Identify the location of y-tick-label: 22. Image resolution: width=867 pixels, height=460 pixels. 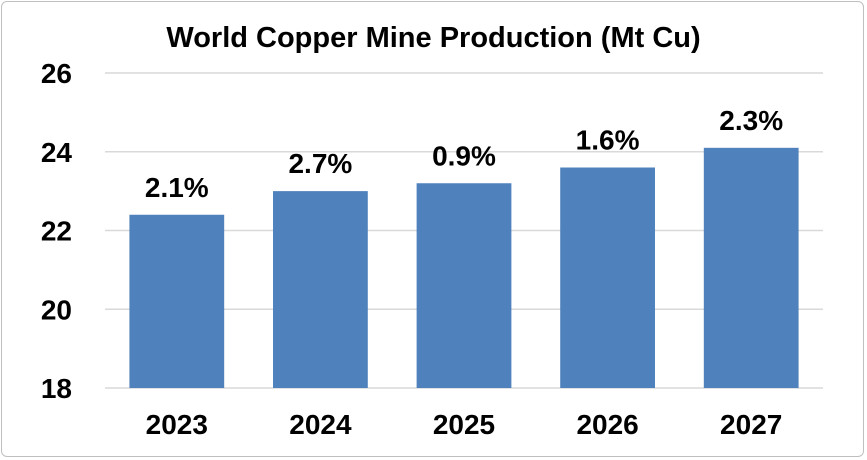
(56, 231).